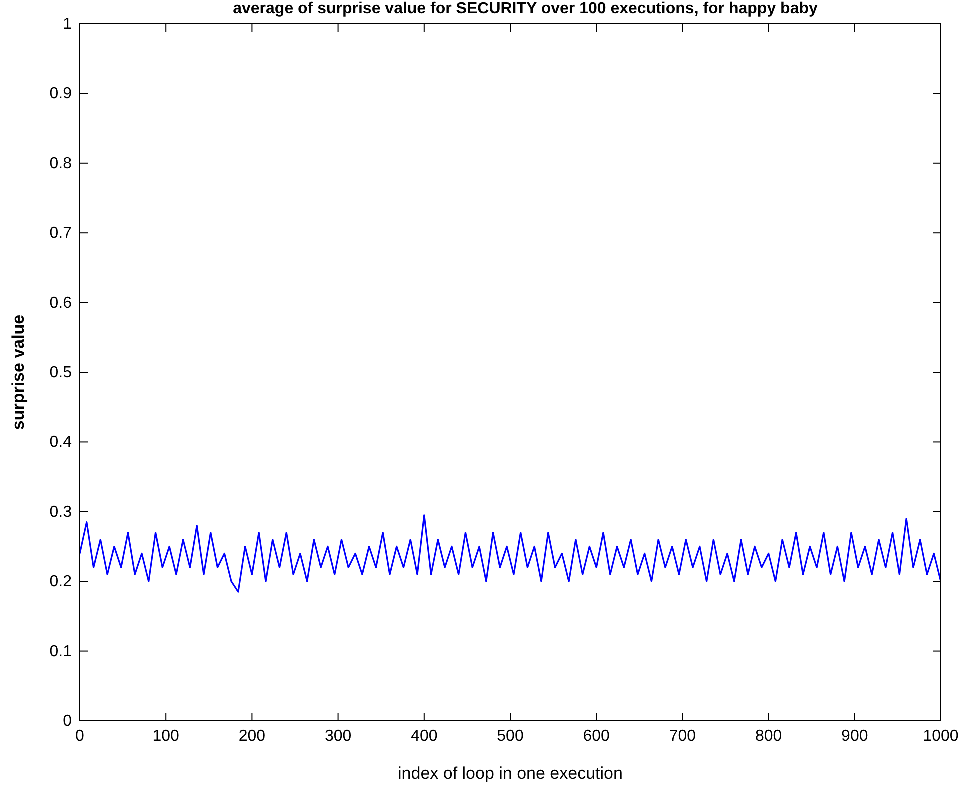 The width and height of the screenshot is (978, 794). Describe the element at coordinates (252, 736) in the screenshot. I see `x-tick-label: 200` at that location.